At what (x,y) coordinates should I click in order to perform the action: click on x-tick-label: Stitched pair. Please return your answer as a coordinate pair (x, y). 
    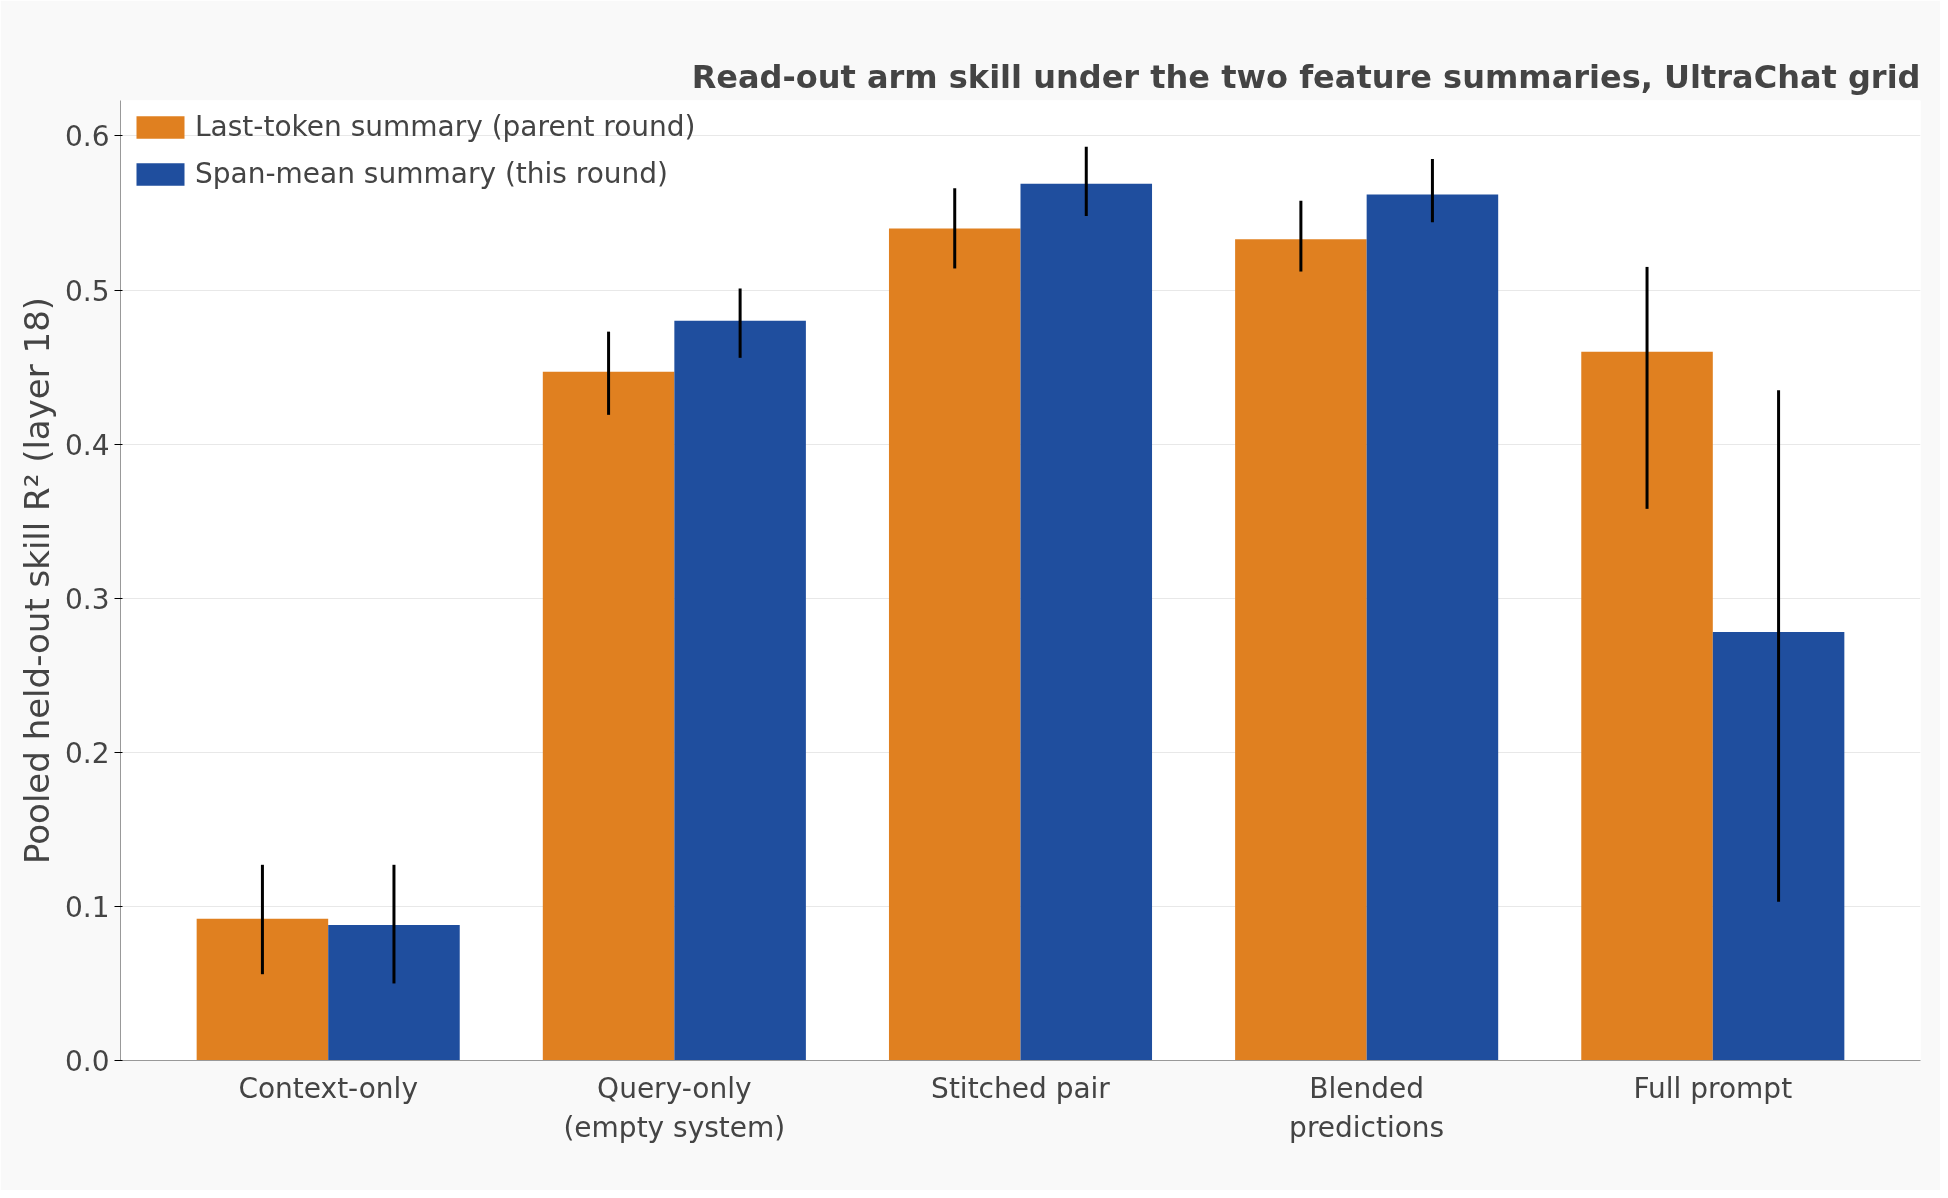
    Looking at the image, I should click on (1021, 1088).